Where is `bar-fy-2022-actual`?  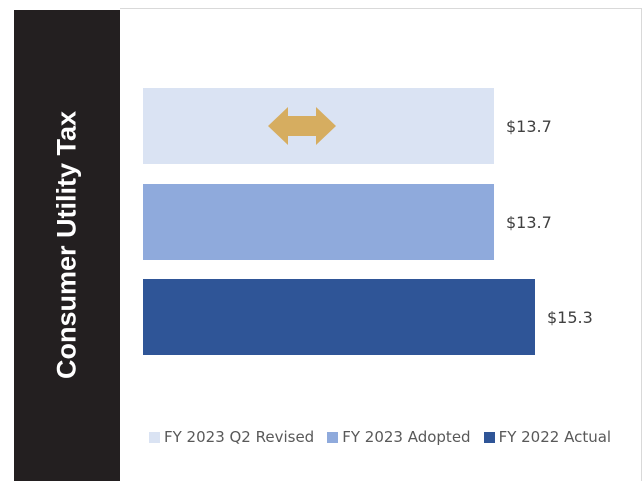
bar-fy-2022-actual is located at coordinates (339, 317).